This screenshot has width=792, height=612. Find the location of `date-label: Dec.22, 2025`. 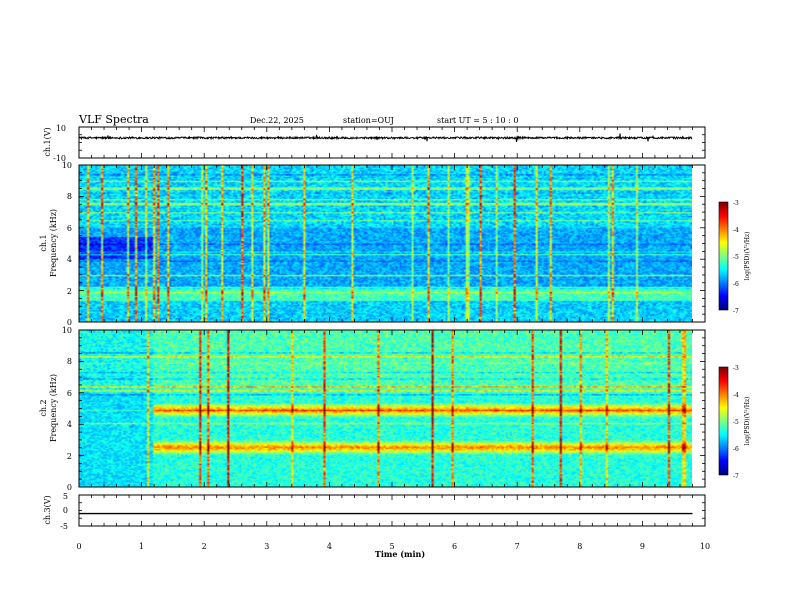

date-label: Dec.22, 2025 is located at coordinates (277, 120).